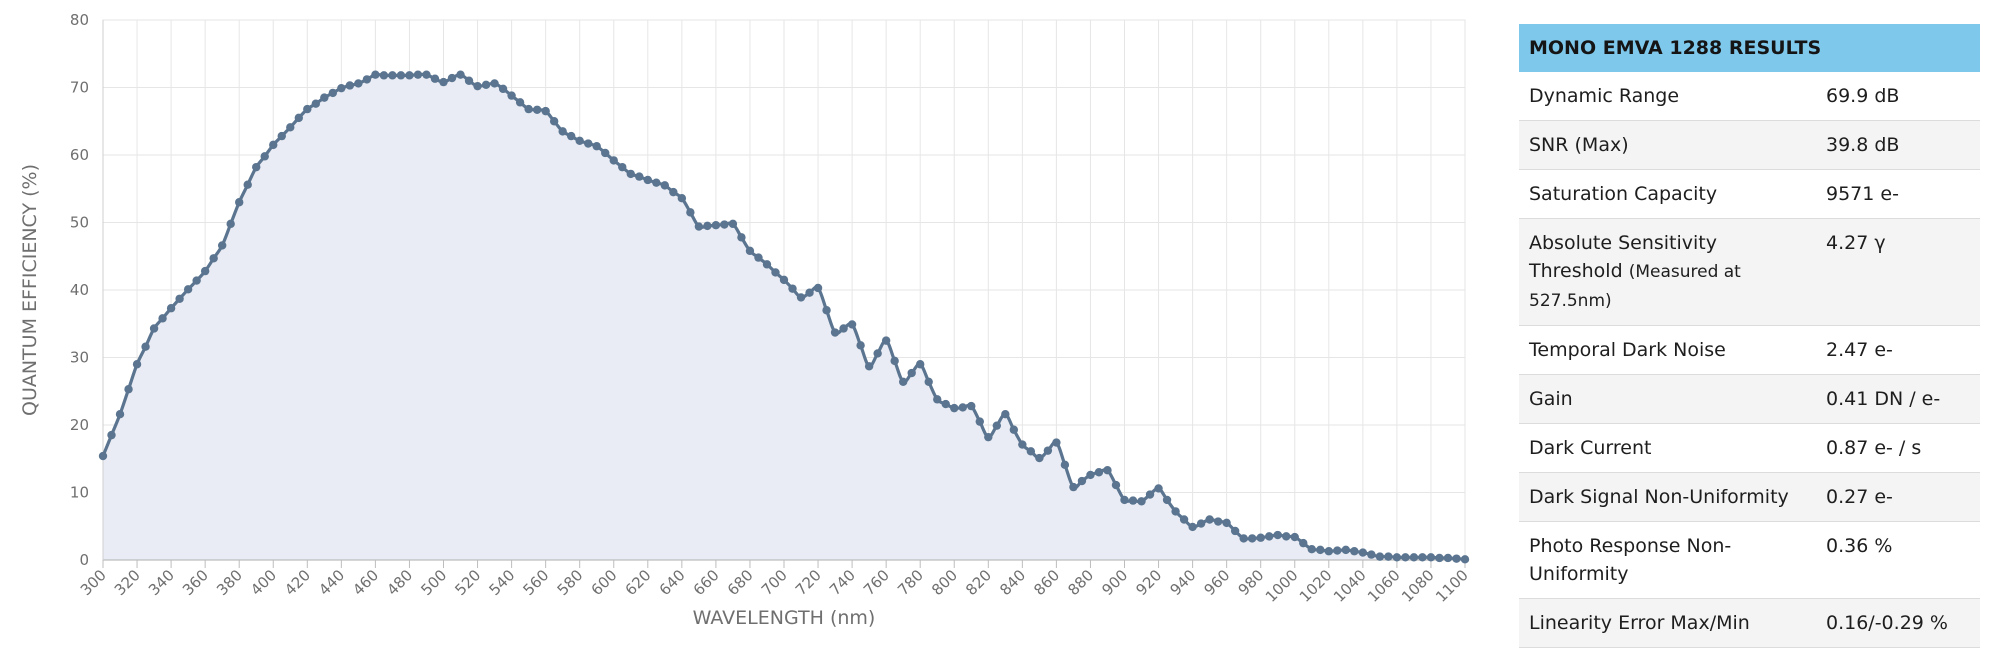 This screenshot has height=648, width=2000. I want to click on x-tick-label: 440, so click(331, 582).